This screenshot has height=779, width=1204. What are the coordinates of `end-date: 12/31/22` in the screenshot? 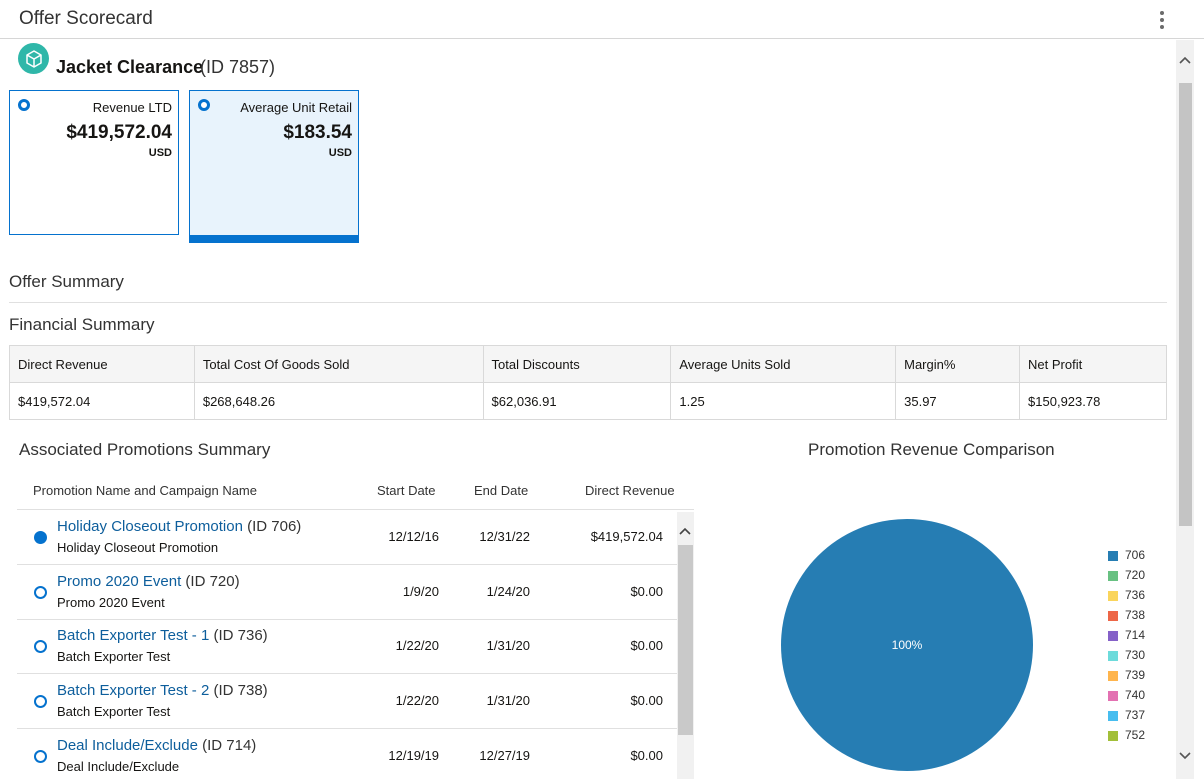 It's located at (504, 536).